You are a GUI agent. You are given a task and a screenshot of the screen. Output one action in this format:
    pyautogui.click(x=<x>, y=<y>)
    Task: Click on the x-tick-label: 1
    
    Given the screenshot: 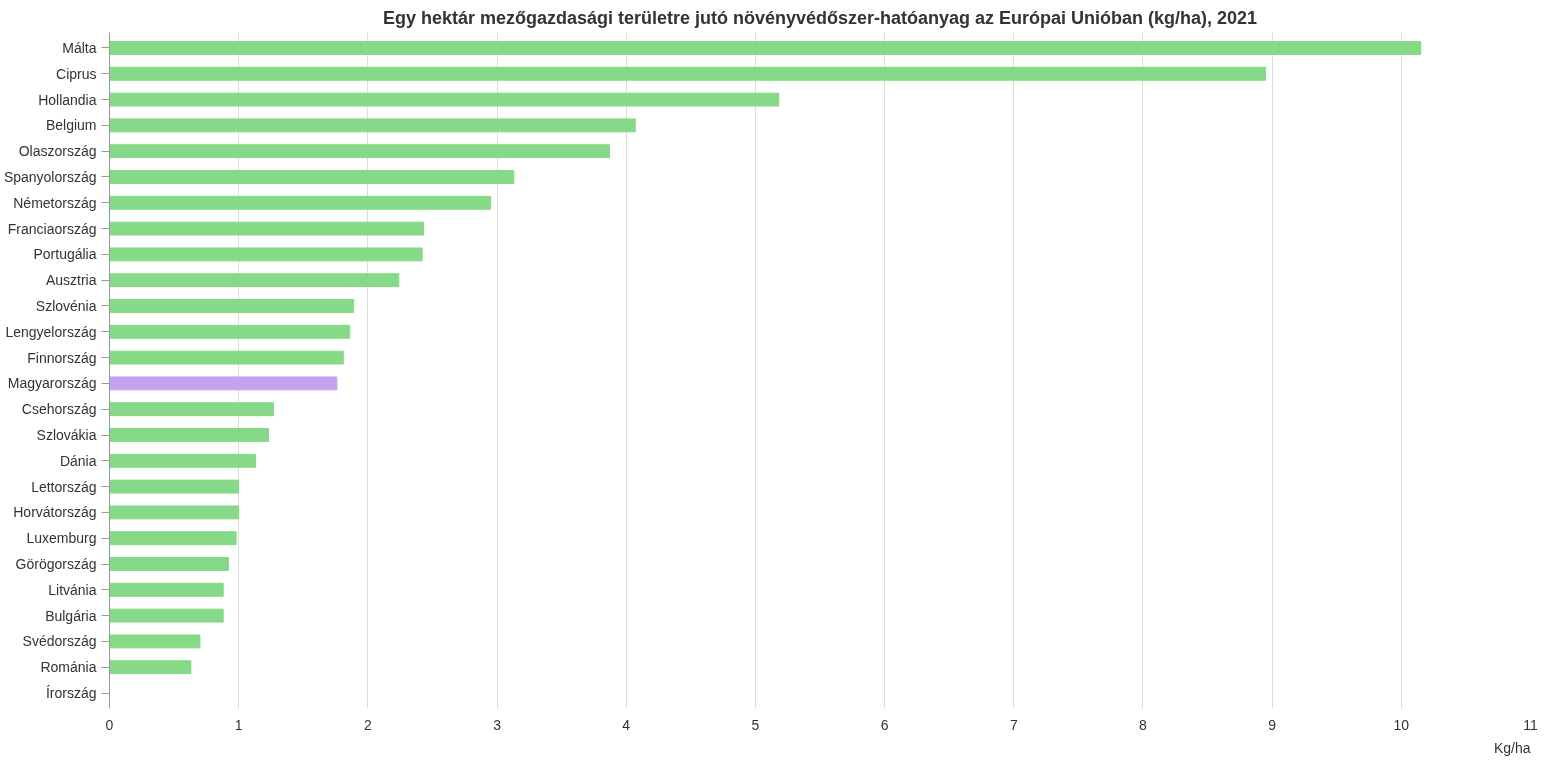 What is the action you would take?
    pyautogui.click(x=238, y=724)
    